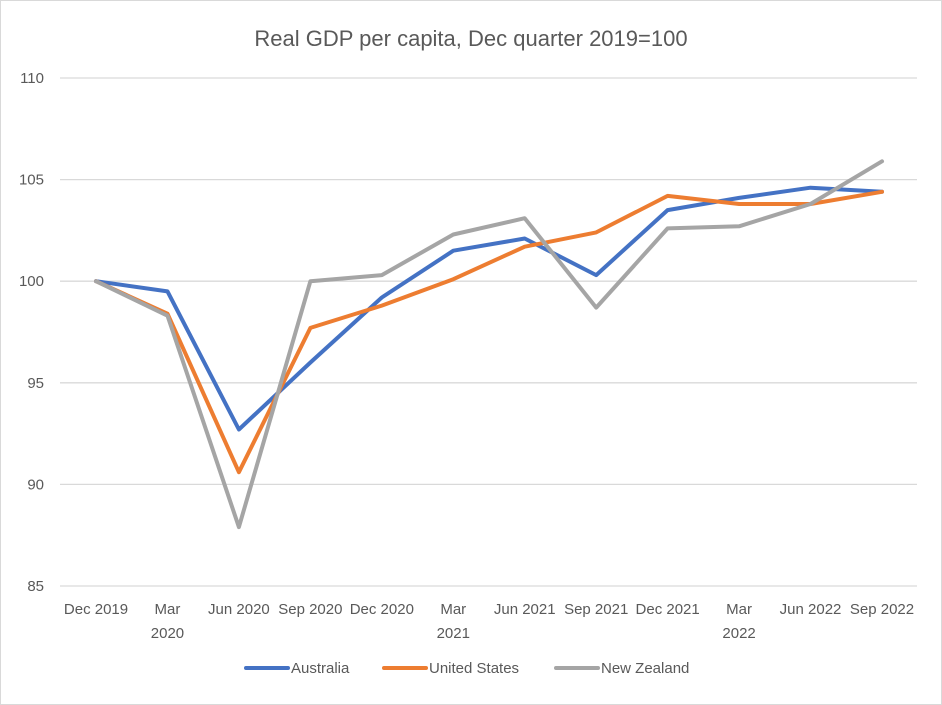  What do you see at coordinates (738, 621) in the screenshot?
I see `x-tick-label: Mar 2022` at bounding box center [738, 621].